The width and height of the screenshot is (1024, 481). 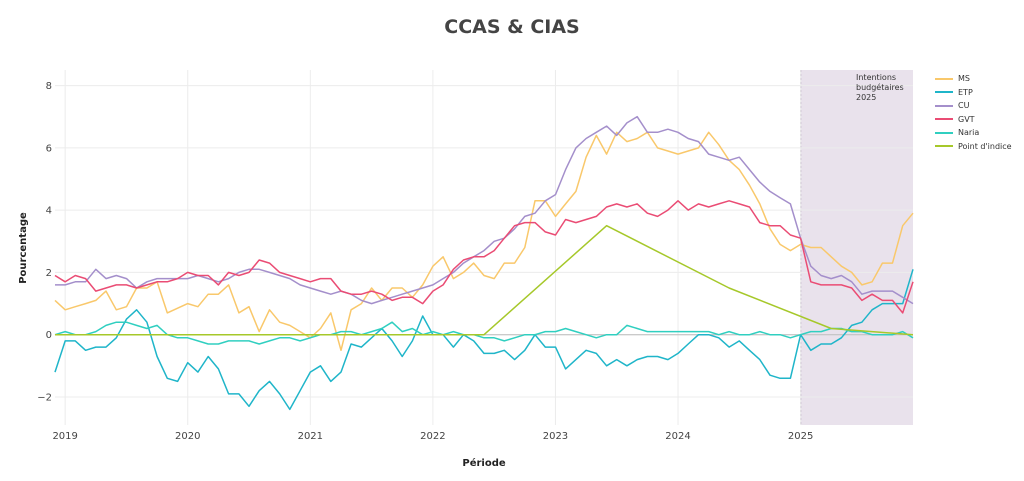 What do you see at coordinates (964, 106) in the screenshot?
I see `legend-label: CU` at bounding box center [964, 106].